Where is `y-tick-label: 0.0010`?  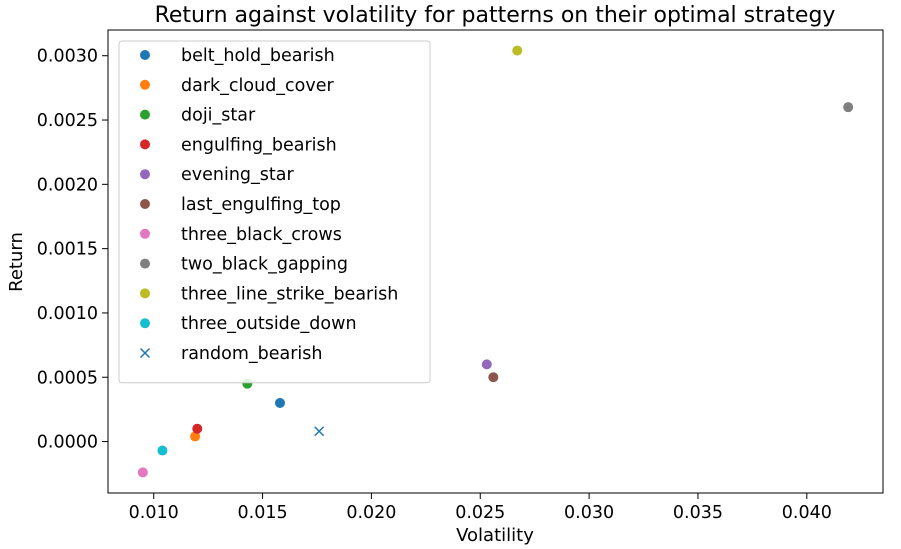
y-tick-label: 0.0010 is located at coordinates (67, 314).